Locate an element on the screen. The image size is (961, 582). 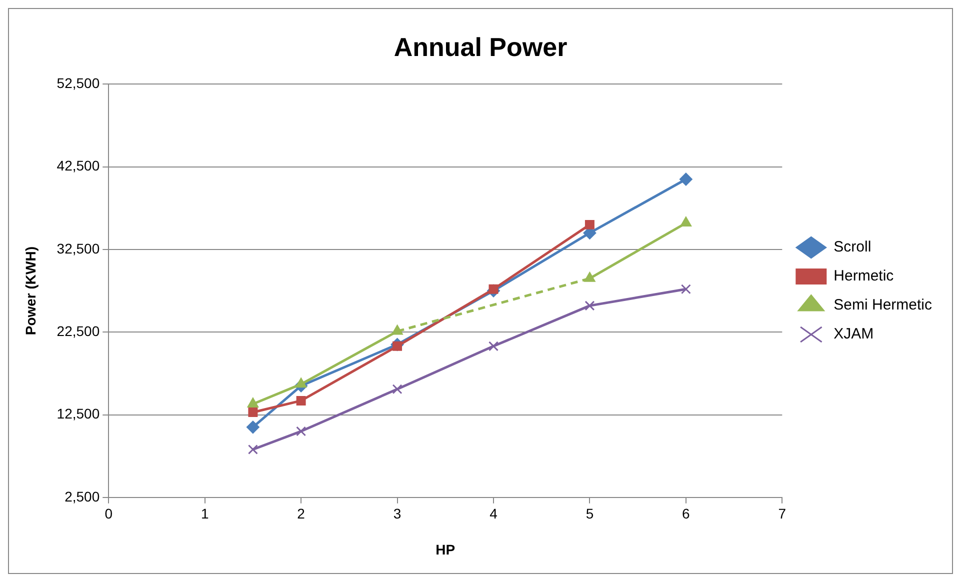
y-tick-label: 22,500 is located at coordinates (78, 330).